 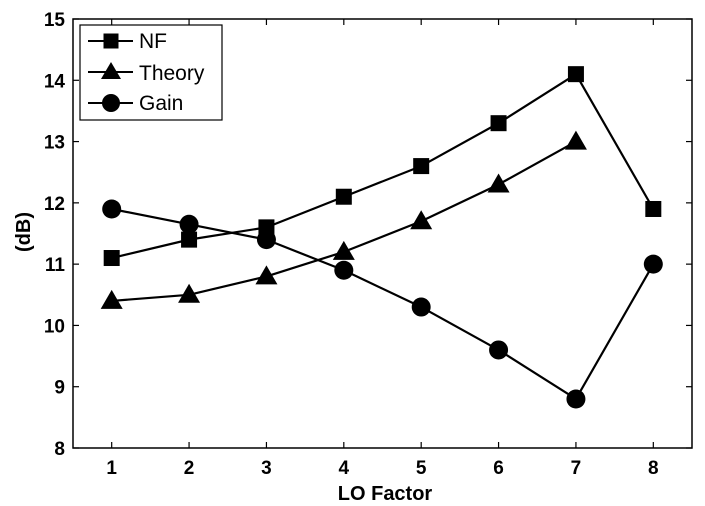 I want to click on y-tick-label: 15, so click(x=55, y=20).